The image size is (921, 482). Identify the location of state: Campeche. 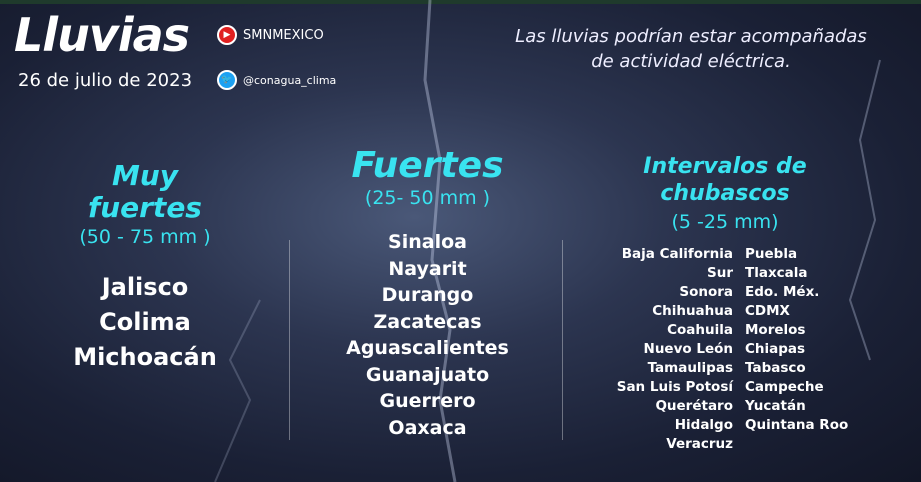
(784, 387).